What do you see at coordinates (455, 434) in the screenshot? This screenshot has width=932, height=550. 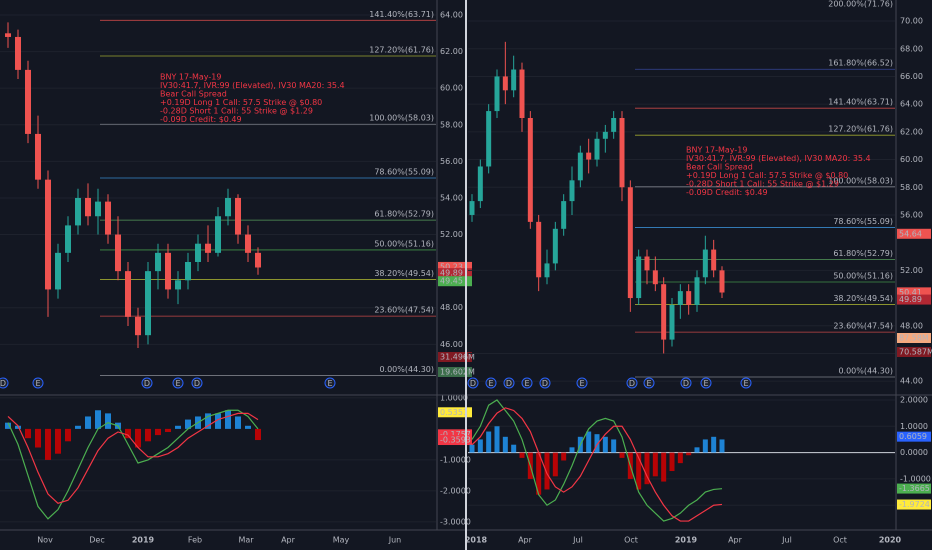 I see `osc-tag-box` at bounding box center [455, 434].